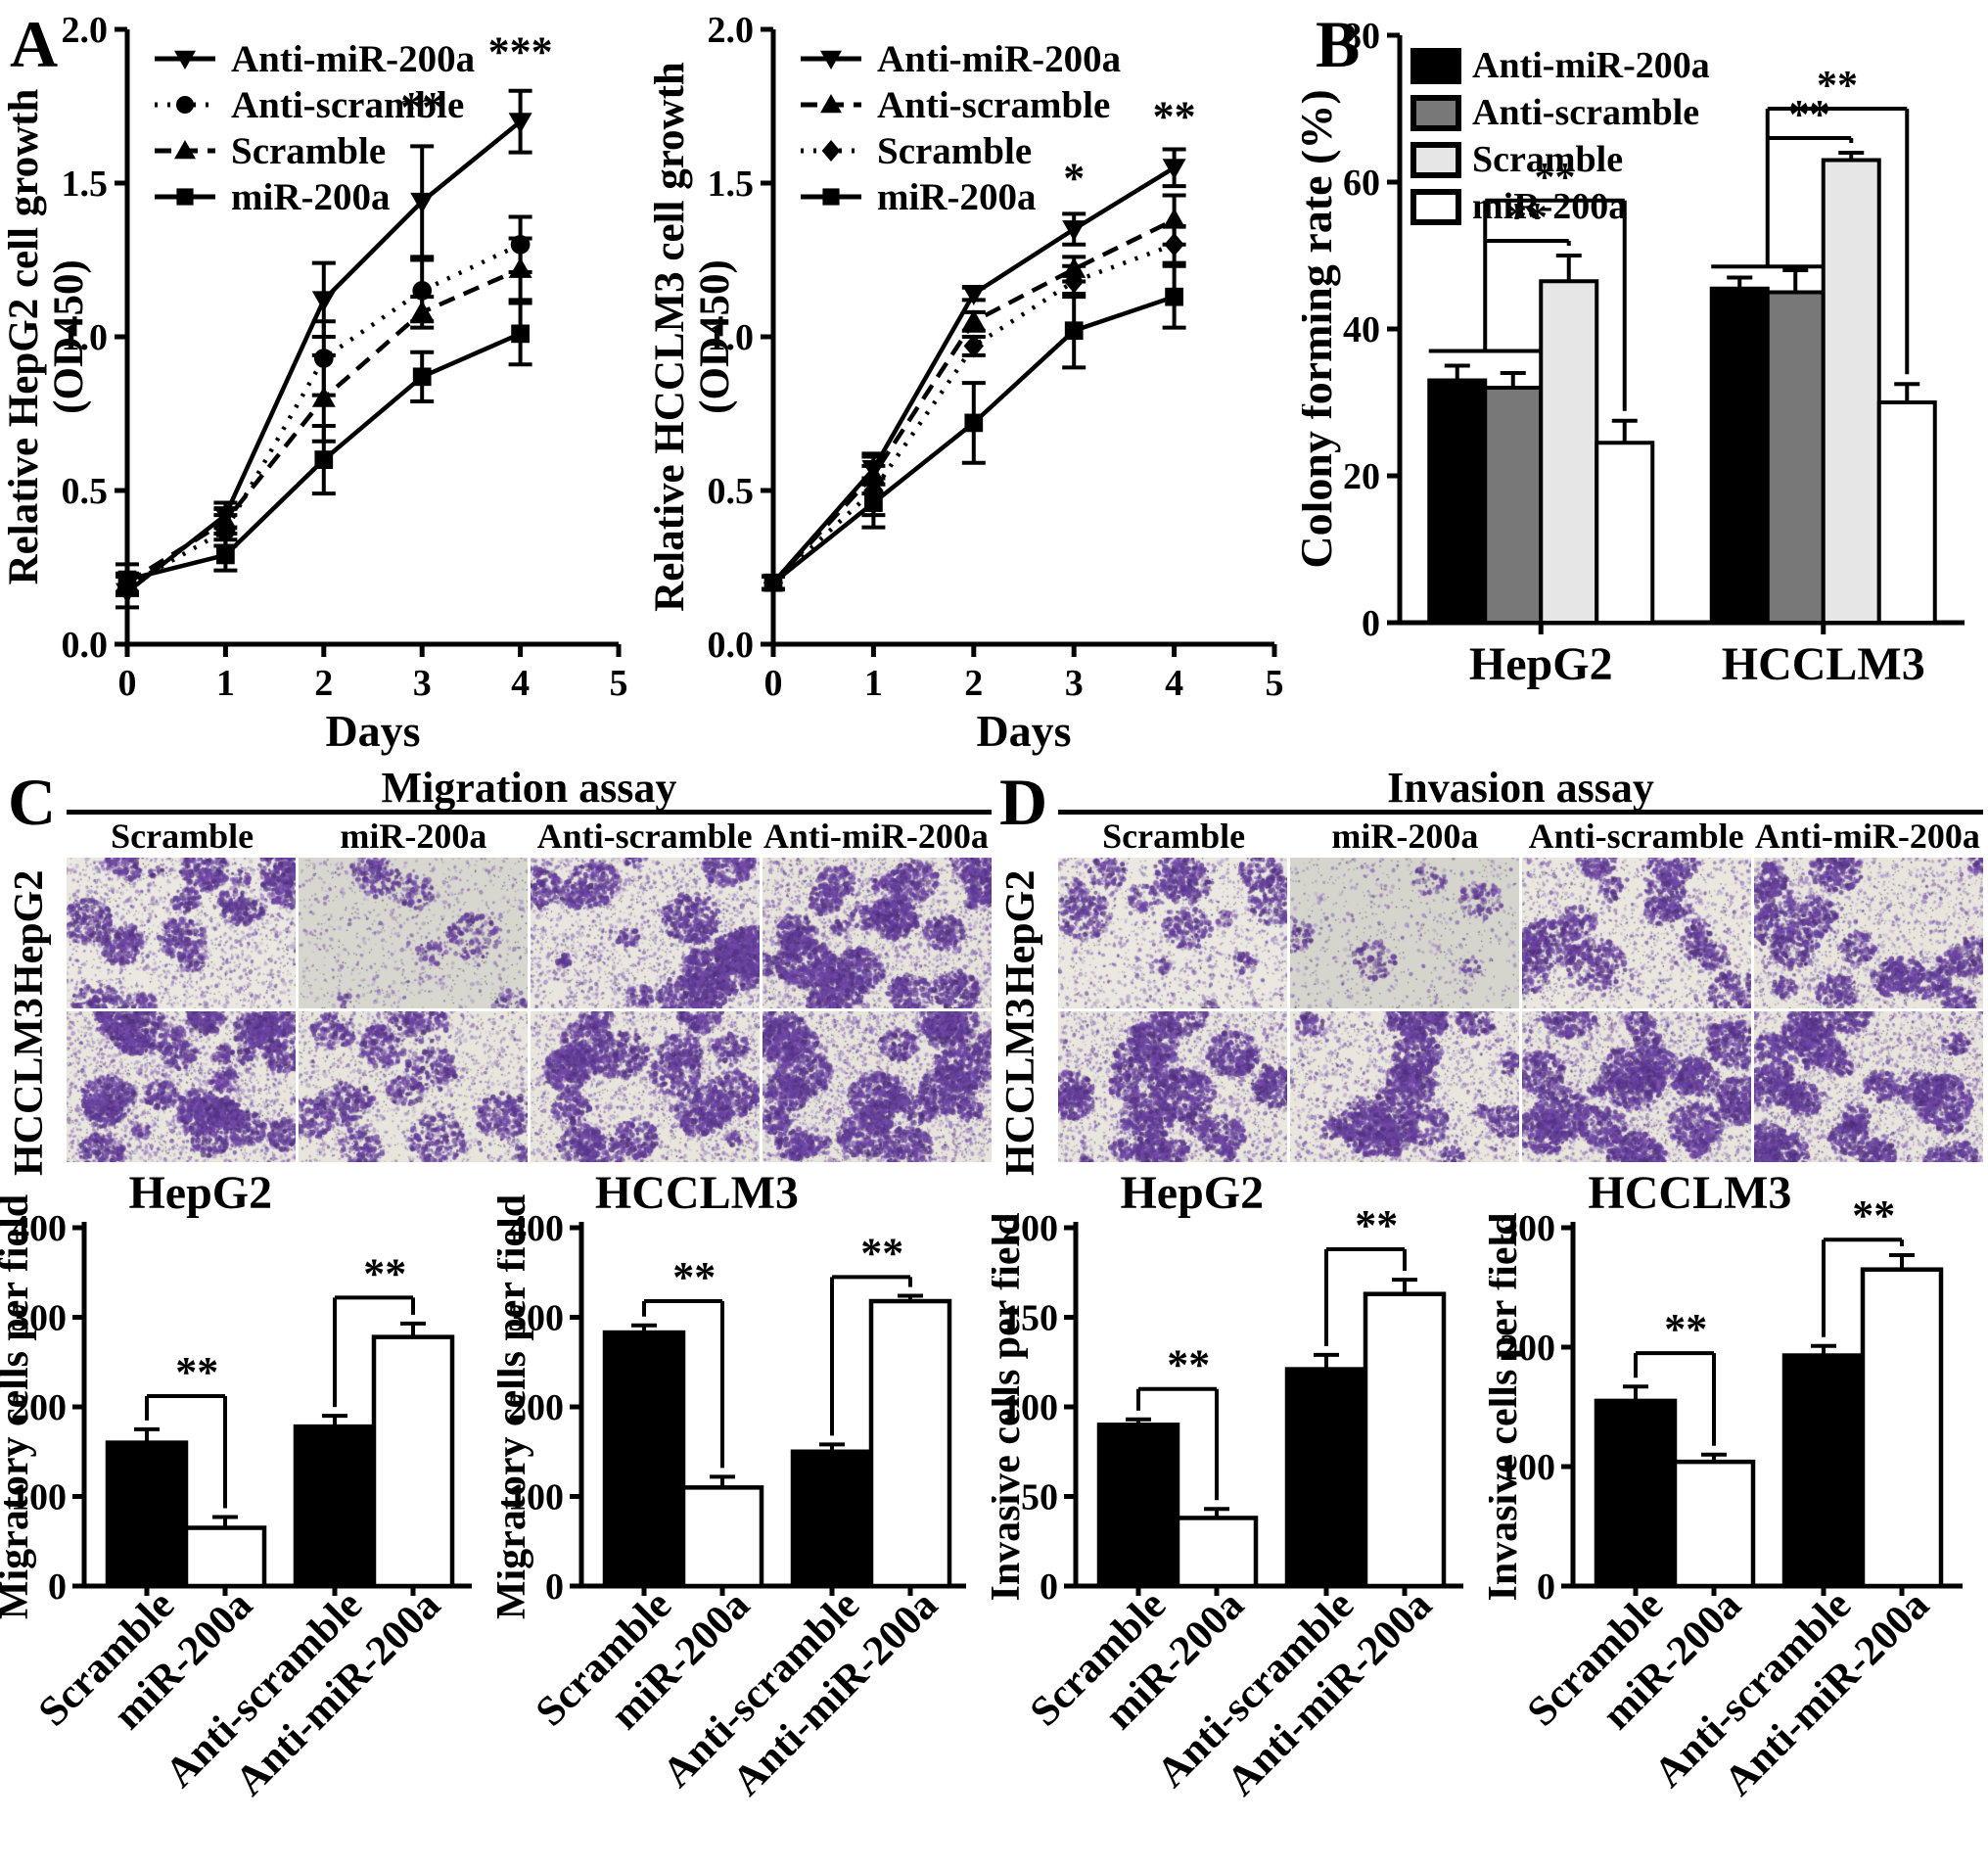 This screenshot has width=1988, height=1868. Describe the element at coordinates (873, 683) in the screenshot. I see `svg-text: 1` at that location.